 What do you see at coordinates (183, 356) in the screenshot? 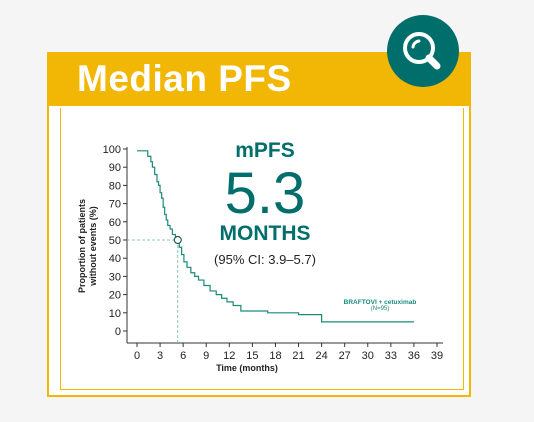
I see `x-tick-label: 6` at bounding box center [183, 356].